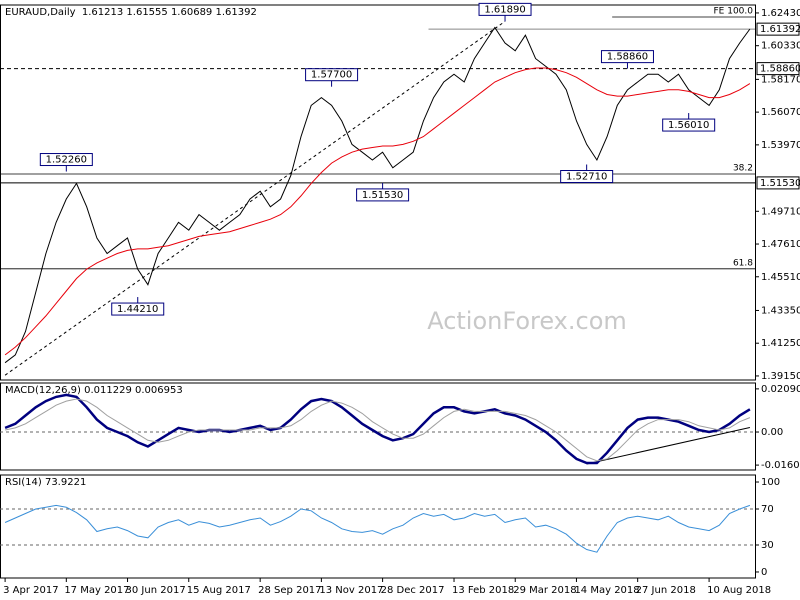  I want to click on panel-frame, so click(378, 426).